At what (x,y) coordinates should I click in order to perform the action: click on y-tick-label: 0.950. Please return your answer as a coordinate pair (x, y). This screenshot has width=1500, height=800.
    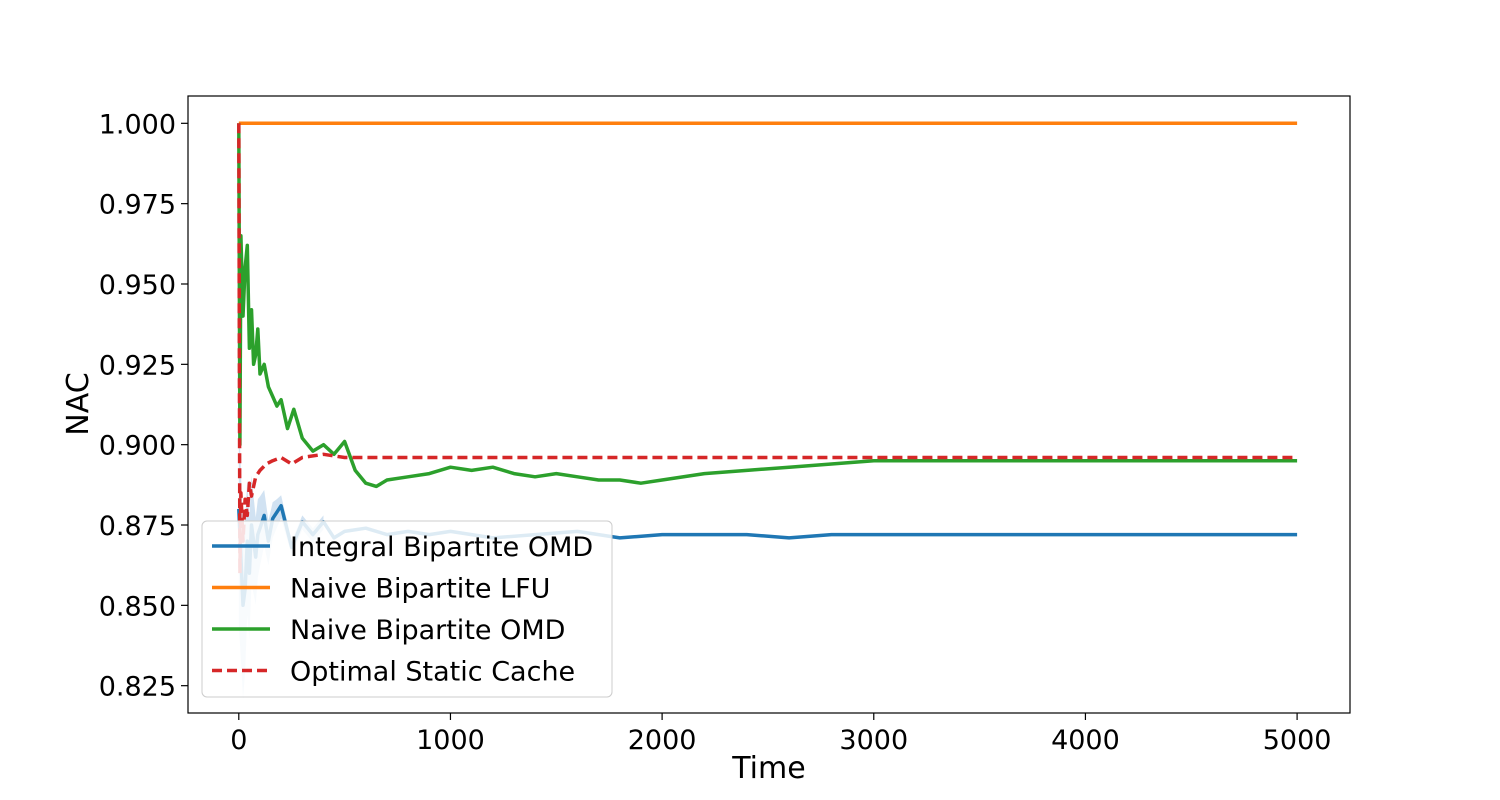
    Looking at the image, I should click on (137, 285).